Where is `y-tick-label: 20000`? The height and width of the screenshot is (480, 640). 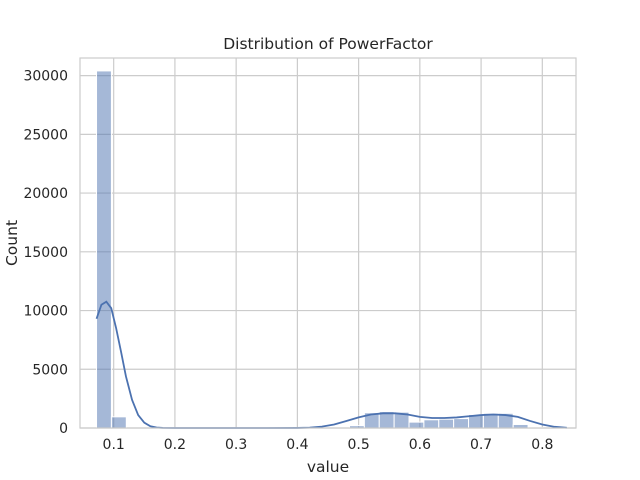
y-tick-label: 20000 is located at coordinates (45, 194).